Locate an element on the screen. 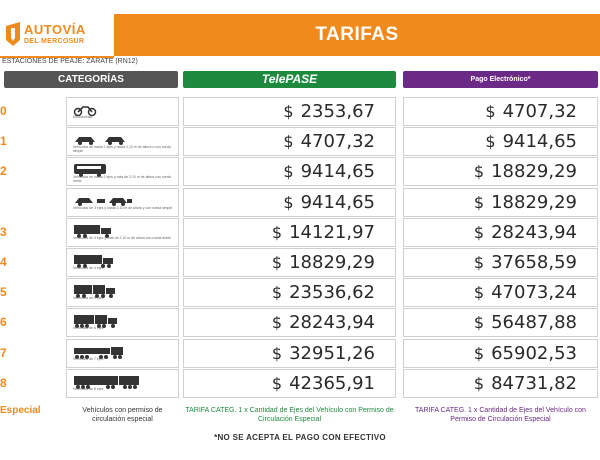  truck-7-axle-icon is located at coordinates (99, 354).